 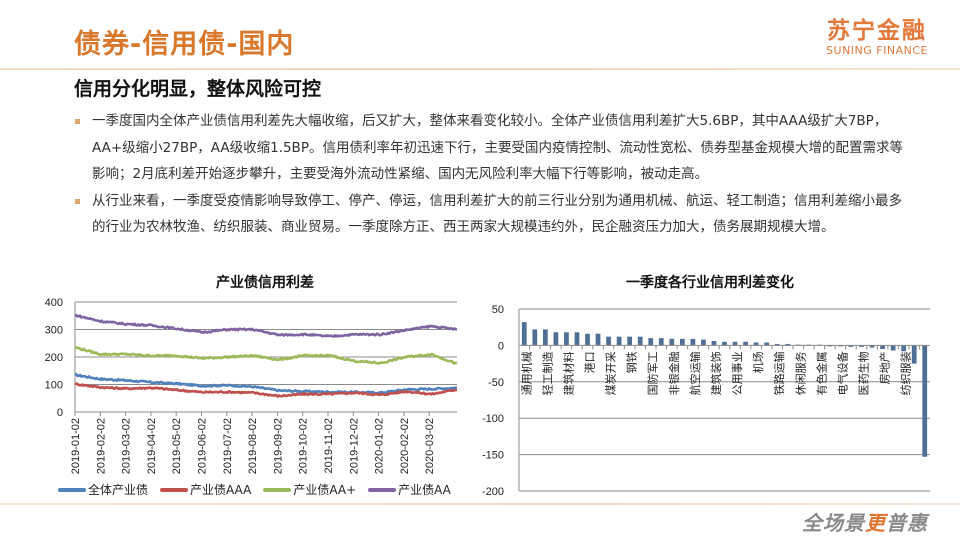 What do you see at coordinates (354, 446) in the screenshot?
I see `x-tick-label: 2019-12-02` at bounding box center [354, 446].